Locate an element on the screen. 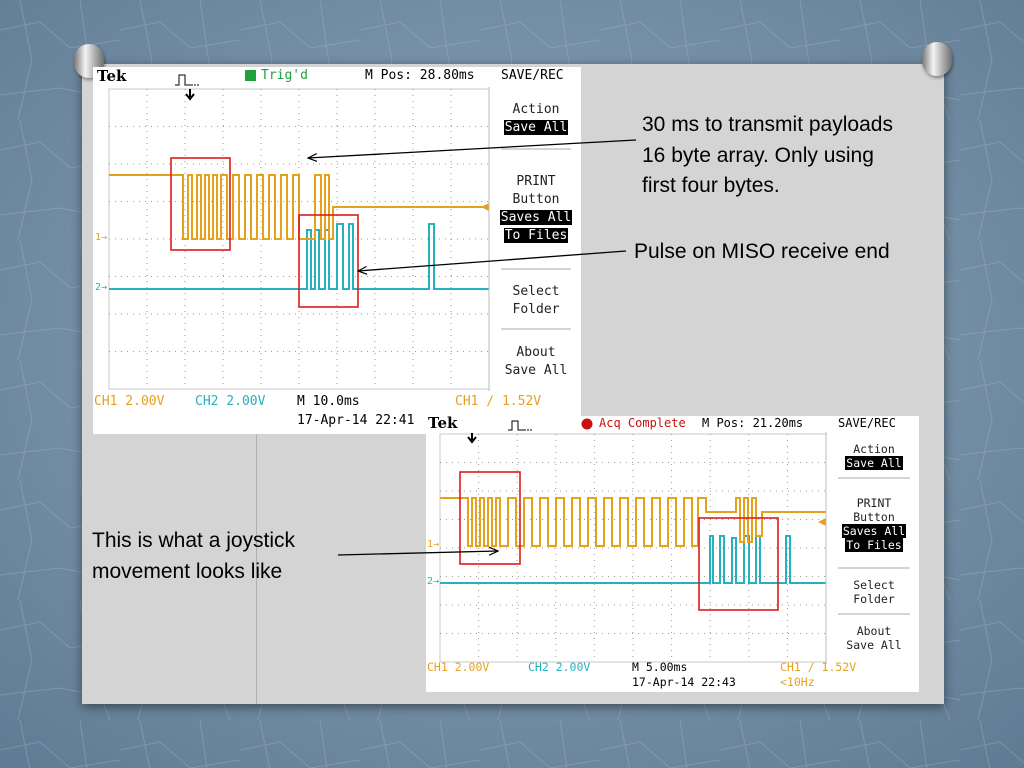  scope1-action-value: Save All is located at coordinates (536, 127).